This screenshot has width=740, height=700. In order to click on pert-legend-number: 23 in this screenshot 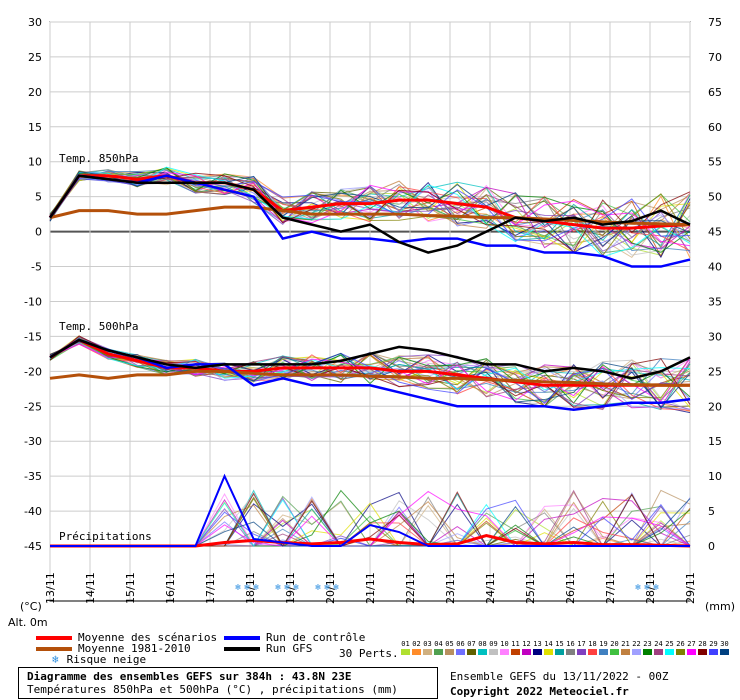, I will do `click(647, 644)`.